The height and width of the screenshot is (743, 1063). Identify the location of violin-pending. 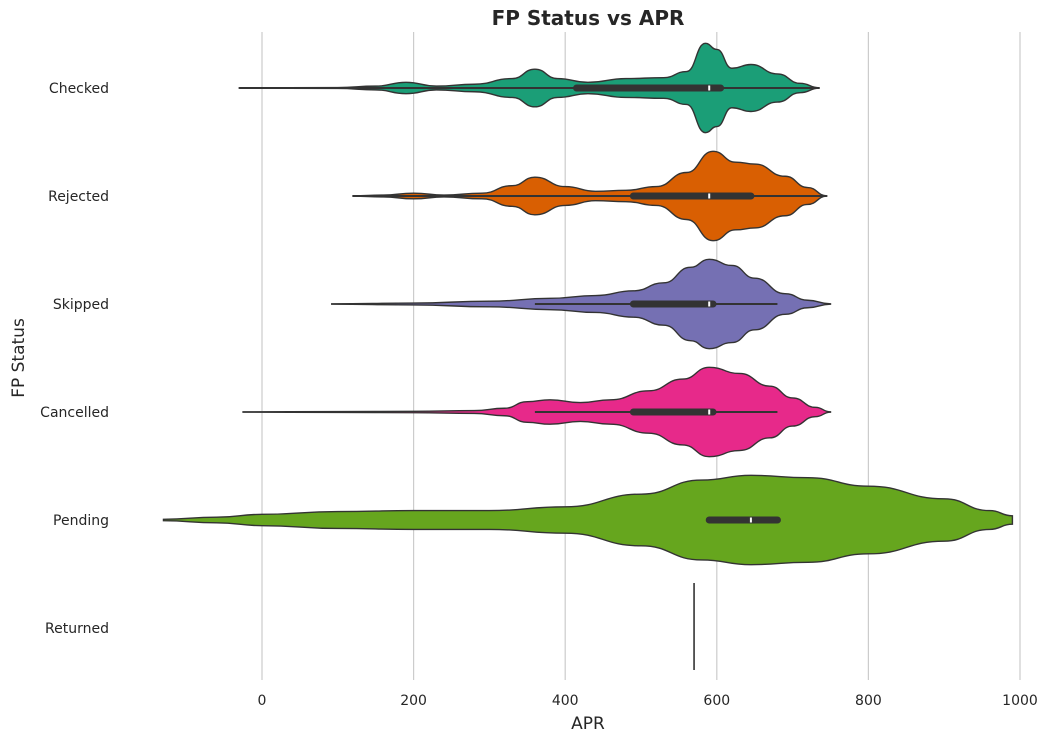
(588, 520).